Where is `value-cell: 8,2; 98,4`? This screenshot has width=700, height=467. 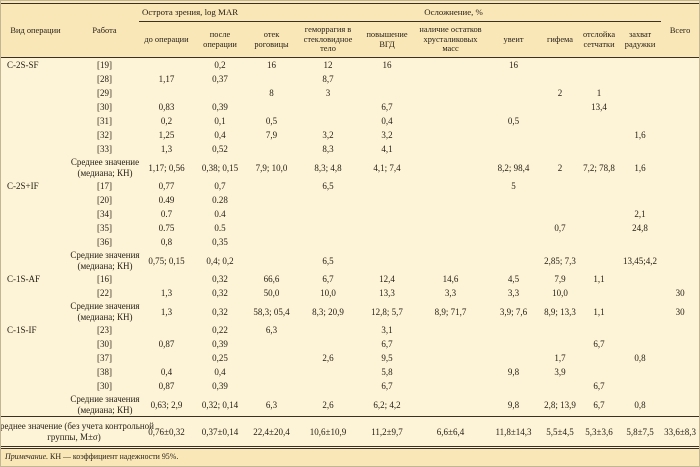 value-cell: 8,2; 98,4 is located at coordinates (514, 167).